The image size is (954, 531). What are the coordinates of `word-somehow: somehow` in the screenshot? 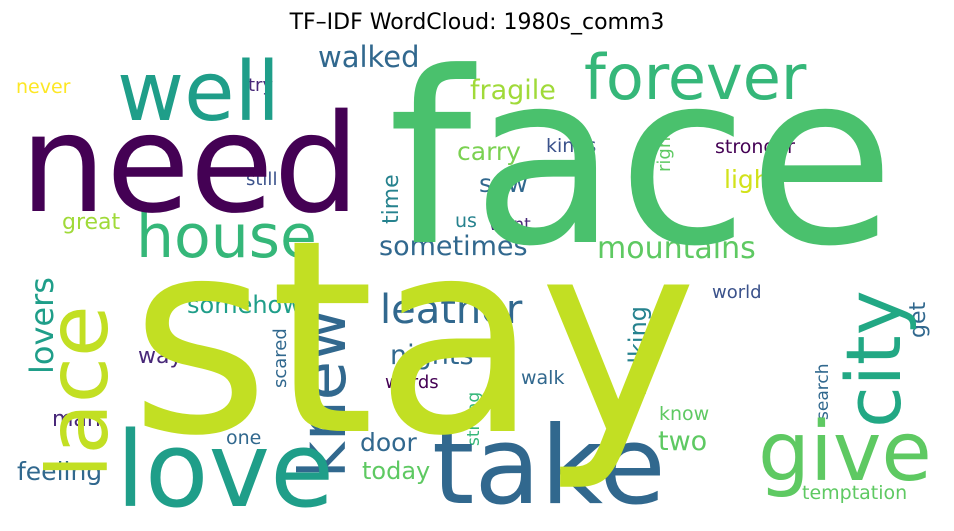 It's located at (244, 305).